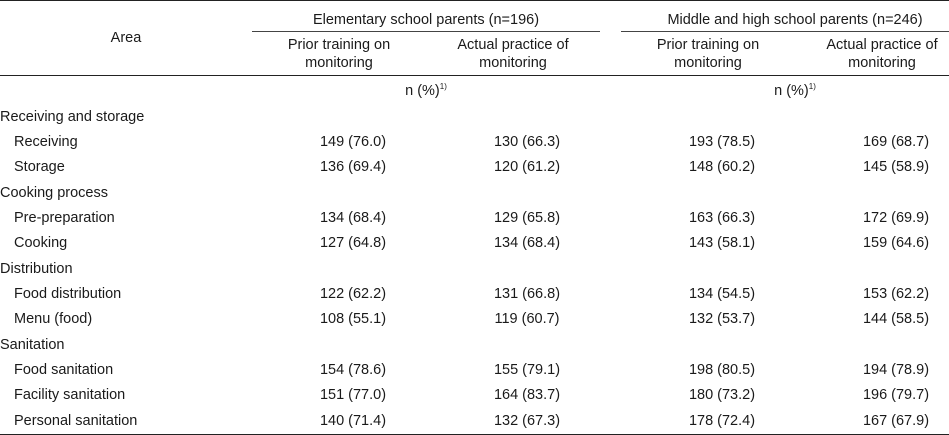  Describe the element at coordinates (126, 38) in the screenshot. I see `area-header: Area` at that location.